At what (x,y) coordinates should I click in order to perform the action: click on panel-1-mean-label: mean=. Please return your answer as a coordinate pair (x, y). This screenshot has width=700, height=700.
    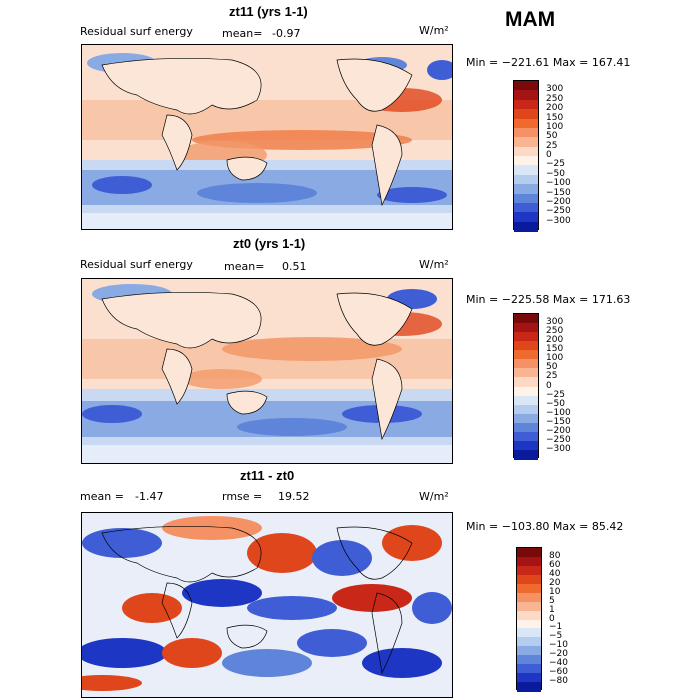
    Looking at the image, I should click on (242, 33).